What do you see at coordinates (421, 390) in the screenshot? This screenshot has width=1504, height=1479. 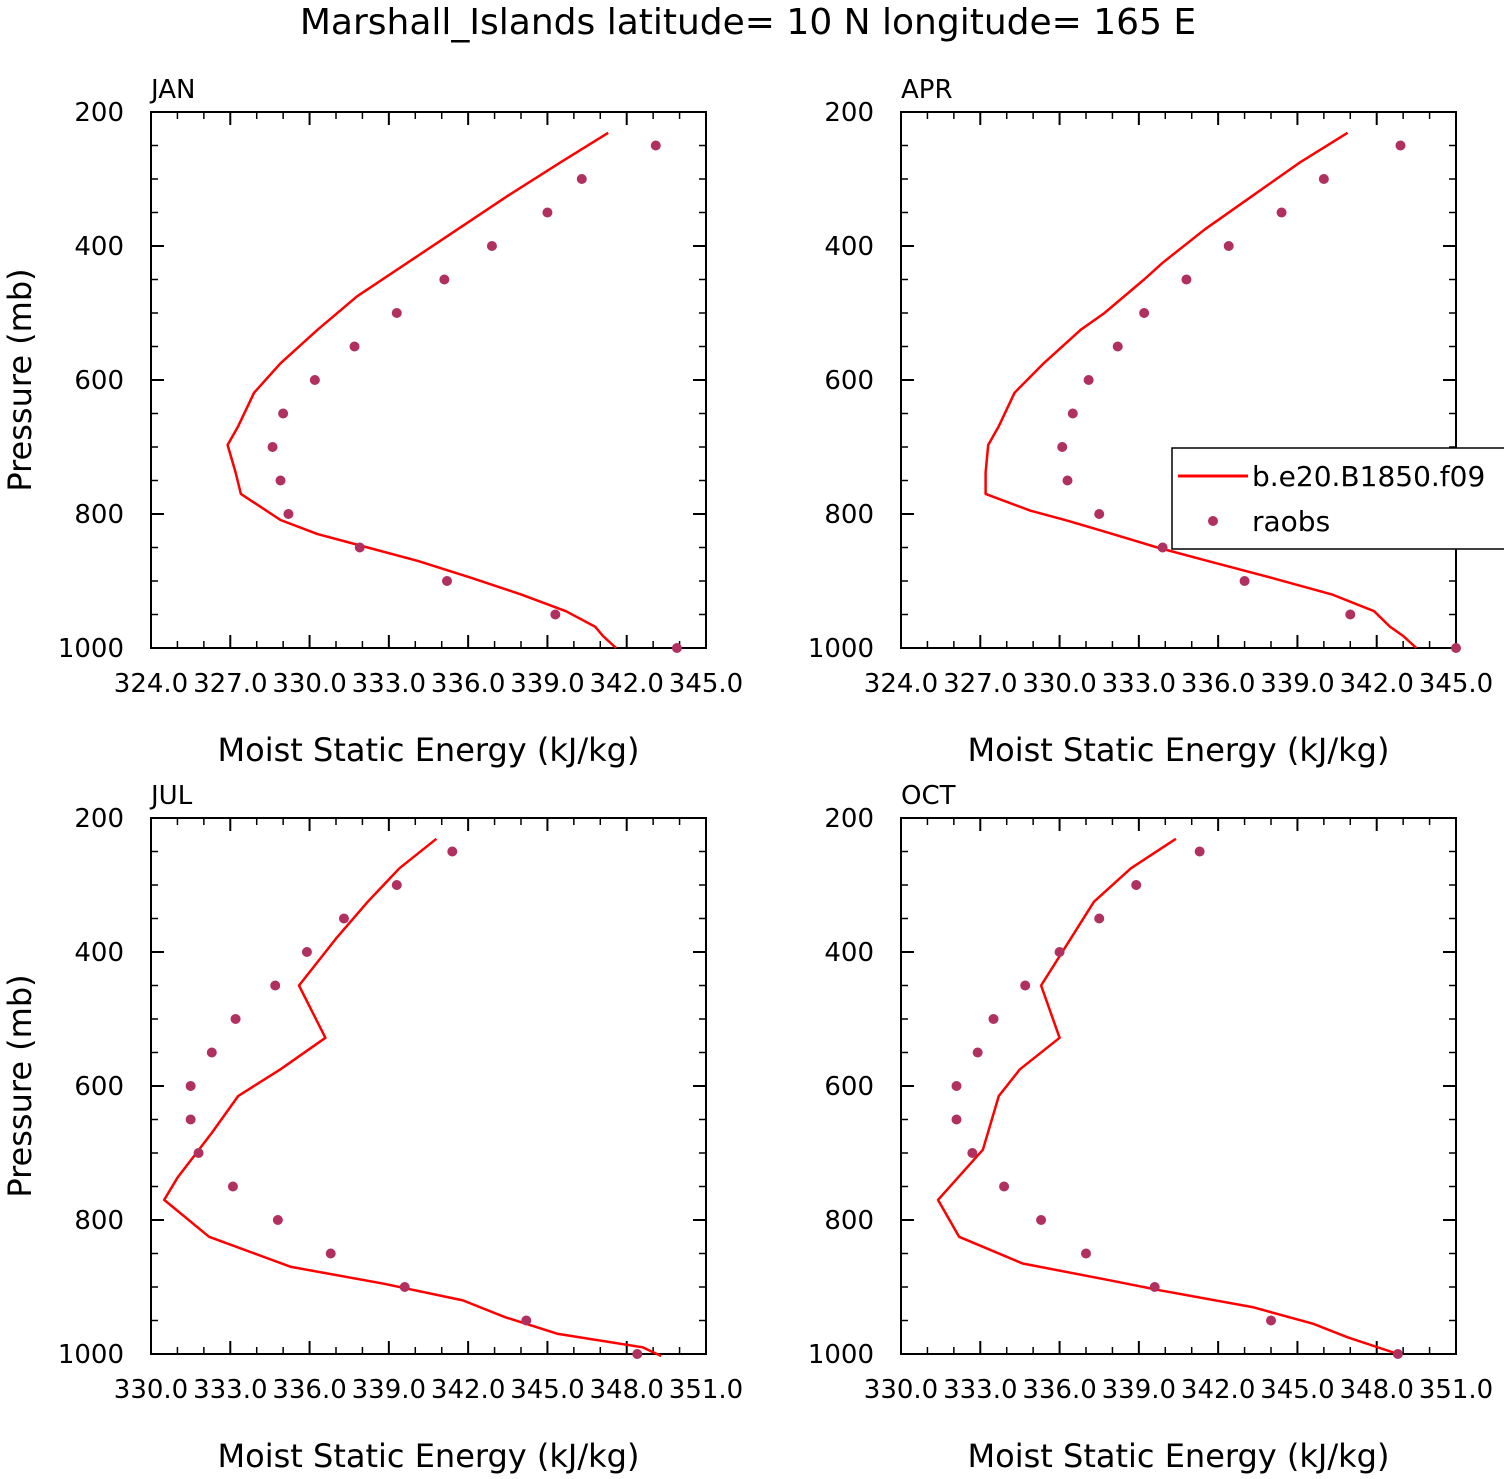 I see `model-line-jan` at bounding box center [421, 390].